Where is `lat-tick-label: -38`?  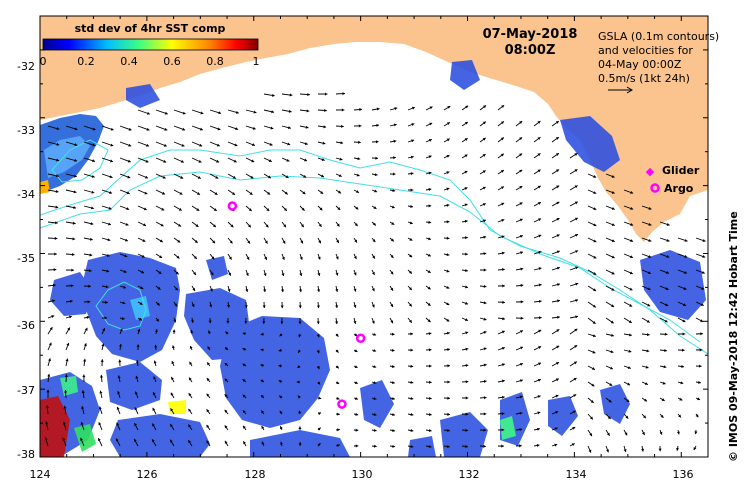 lat-tick-label: -38 is located at coordinates (26, 454).